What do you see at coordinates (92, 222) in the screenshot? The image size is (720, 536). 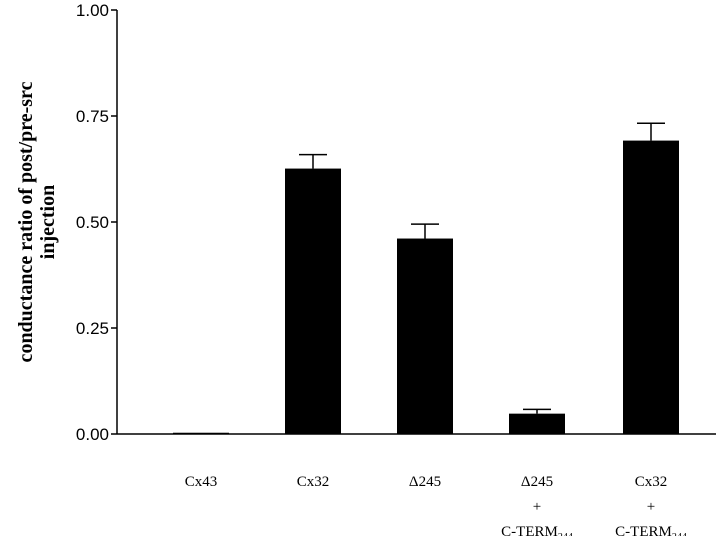 I see `y-tick-label: 0.50` at bounding box center [92, 222].